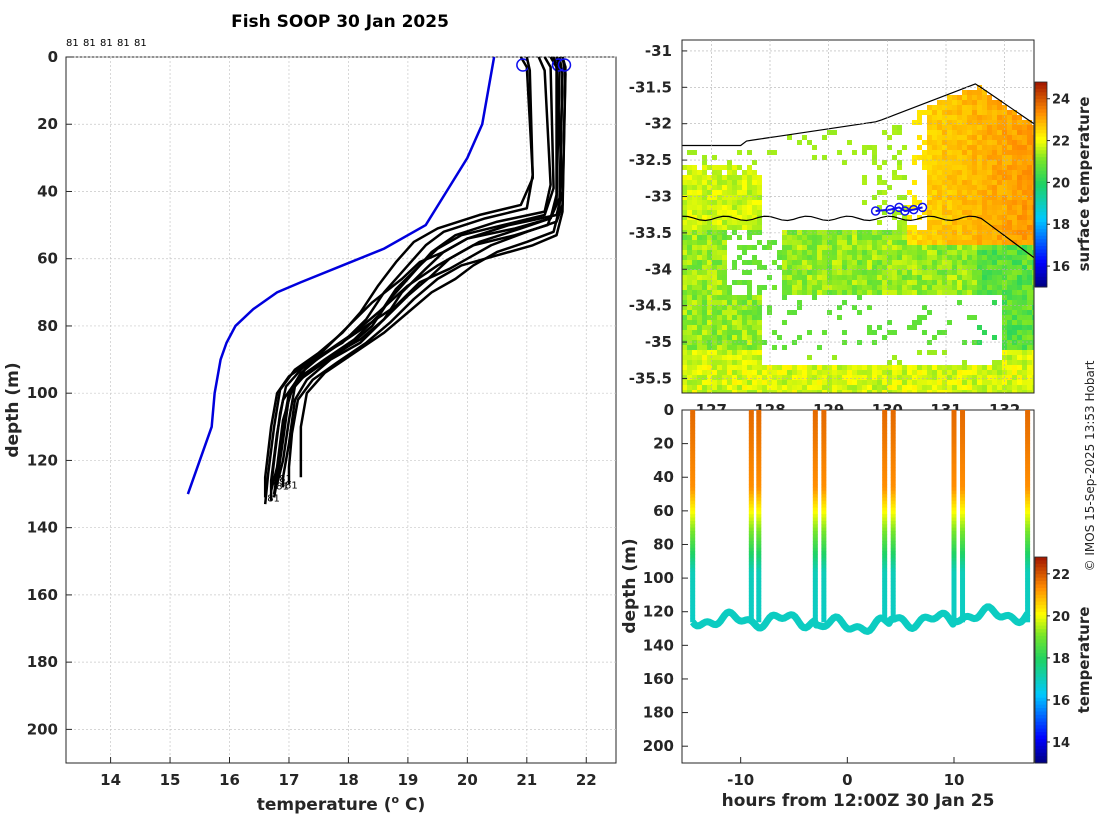 Image resolution: width=1100 pixels, height=820 pixels. Describe the element at coordinates (1041, 662) in the screenshot. I see `section-colorbar-swatch` at that location.